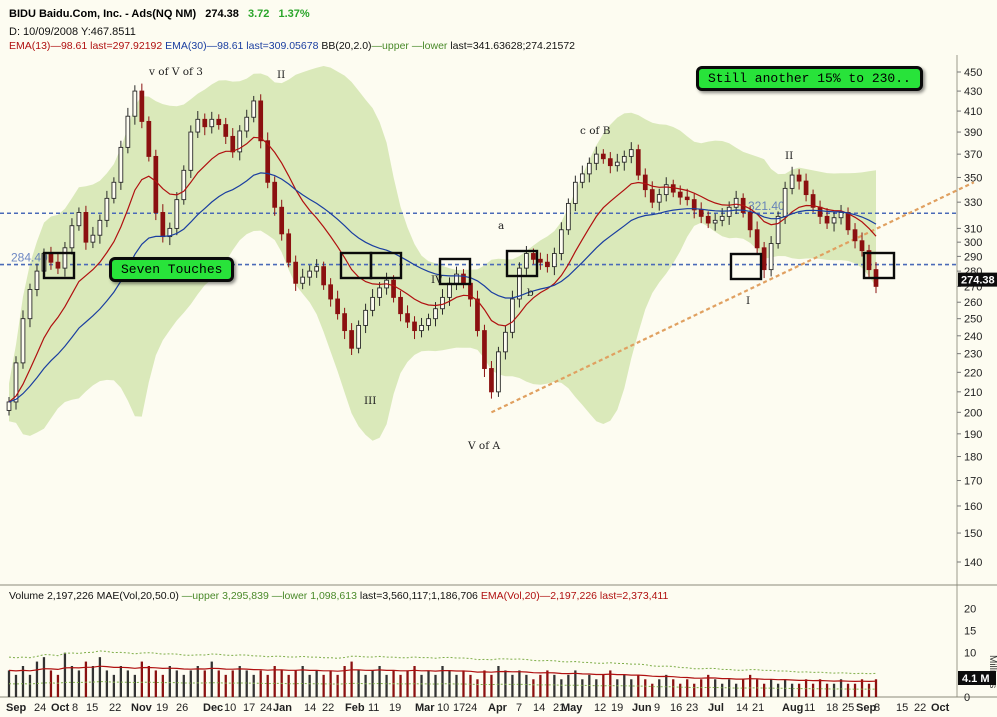  What do you see at coordinates (111, 46) in the screenshot?
I see `ema13-values: 98.61 last=297.92192` at bounding box center [111, 46].